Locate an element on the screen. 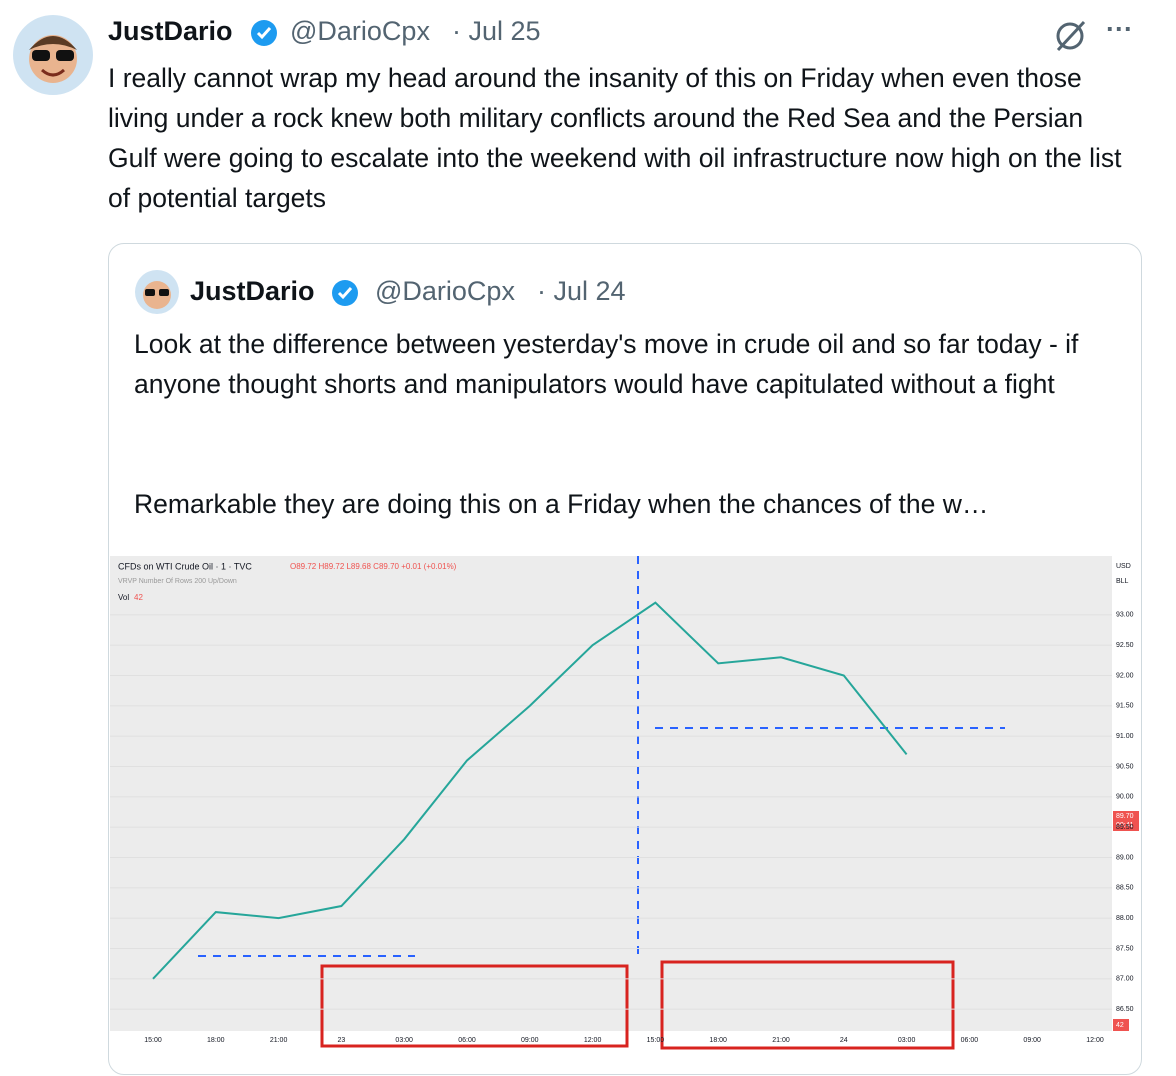  grok-icon is located at coordinates (1070, 36).